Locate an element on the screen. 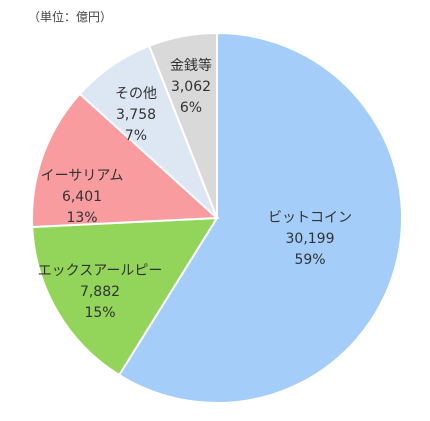  slice-percent: 13% is located at coordinates (81, 218).